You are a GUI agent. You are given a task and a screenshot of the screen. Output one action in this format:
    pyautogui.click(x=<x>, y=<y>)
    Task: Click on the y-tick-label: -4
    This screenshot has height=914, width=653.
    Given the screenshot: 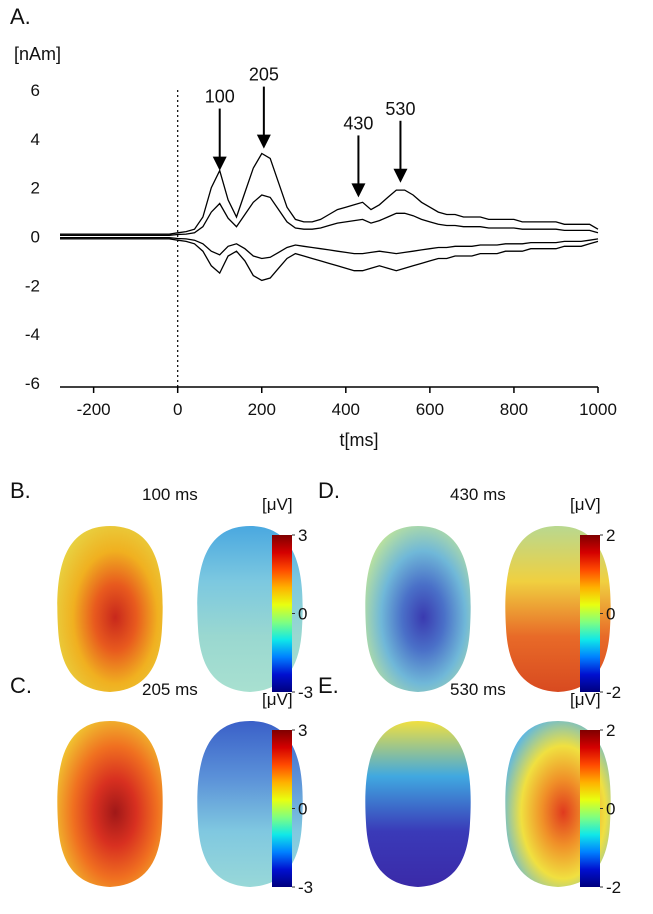 What is the action you would take?
    pyautogui.click(x=32, y=334)
    